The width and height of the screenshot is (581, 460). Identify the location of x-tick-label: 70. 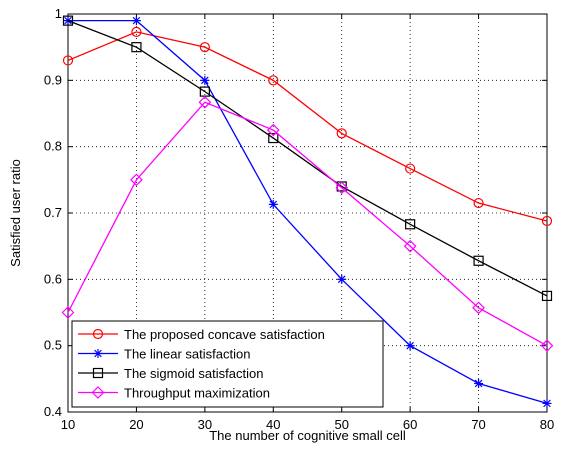
(478, 424).